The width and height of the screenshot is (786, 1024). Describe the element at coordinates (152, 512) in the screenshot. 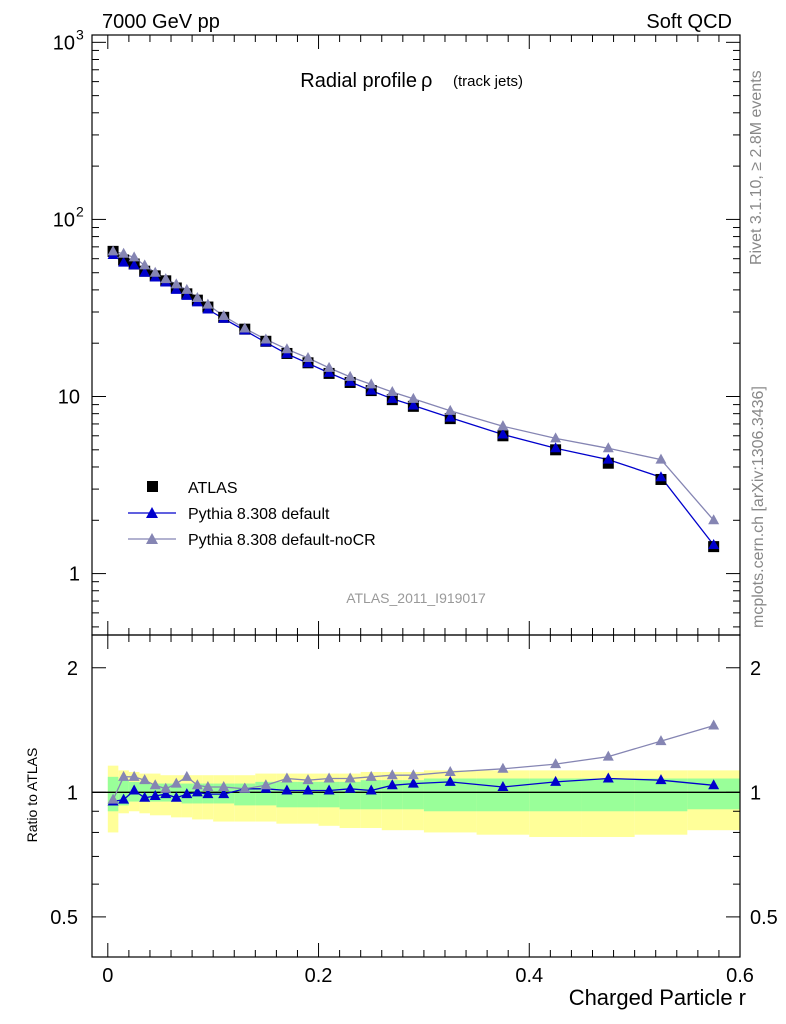

I see `legend-marker-pythia-default` at that location.